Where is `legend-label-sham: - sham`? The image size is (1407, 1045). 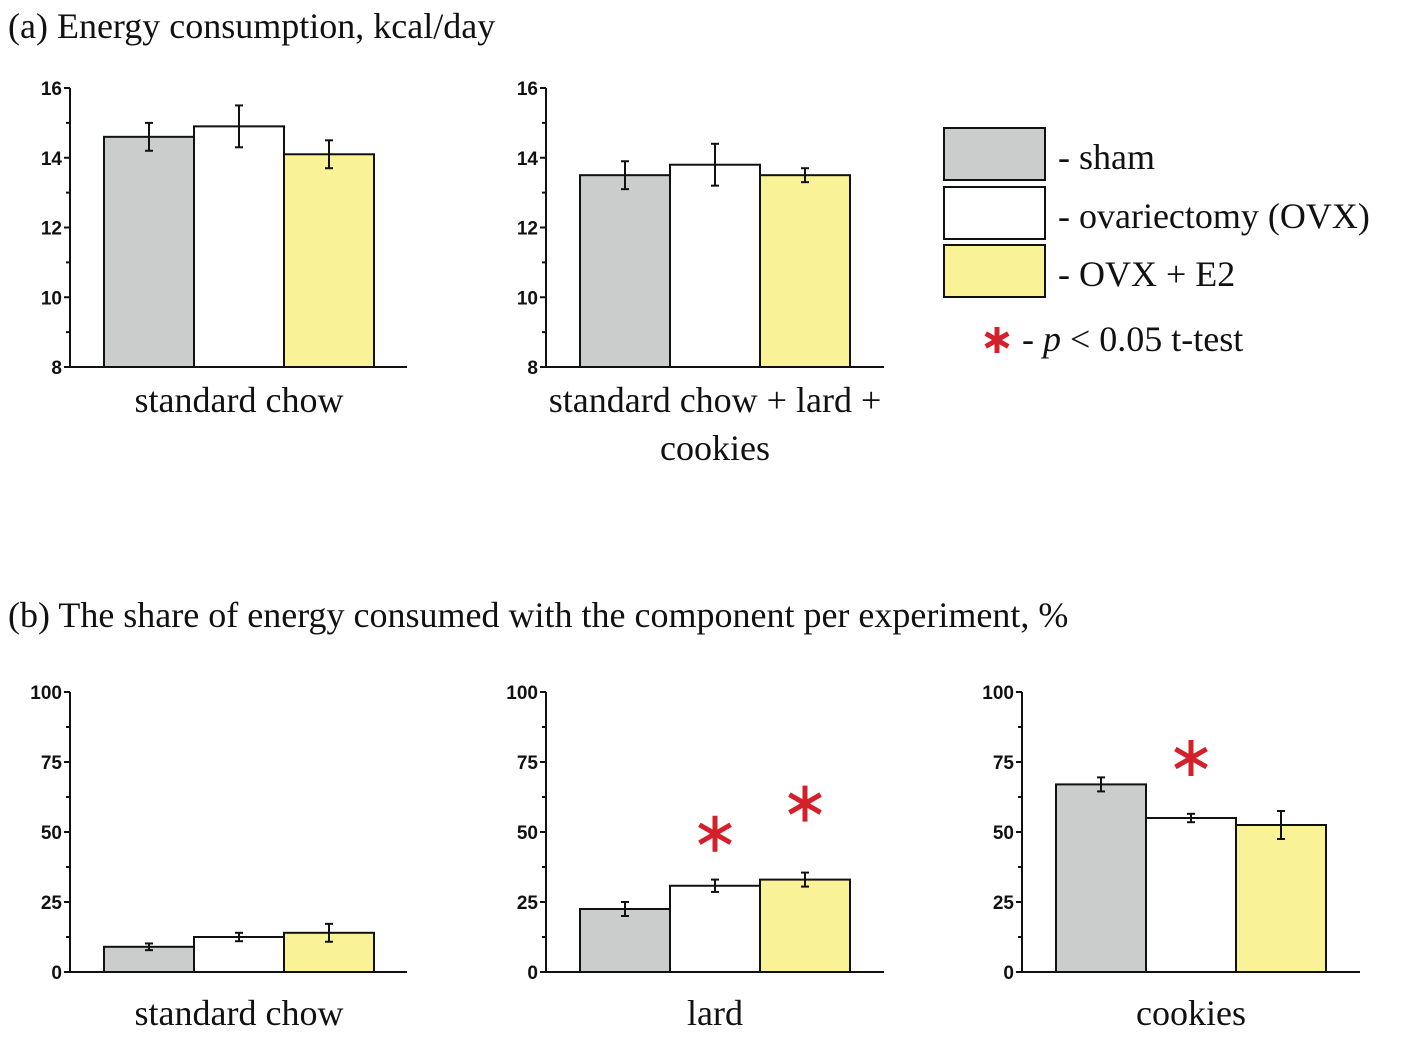 legend-label-sham: - sham is located at coordinates (1106, 157).